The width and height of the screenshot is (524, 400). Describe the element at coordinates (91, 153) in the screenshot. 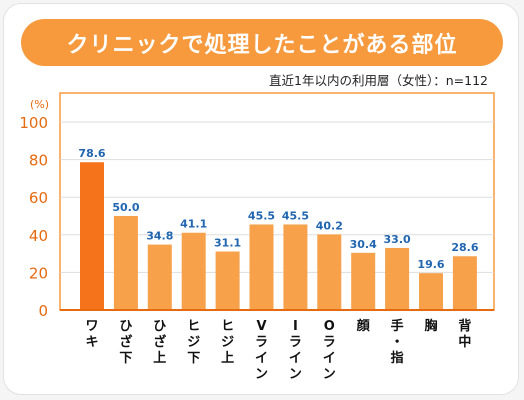

I see `value-label: 78.6` at that location.